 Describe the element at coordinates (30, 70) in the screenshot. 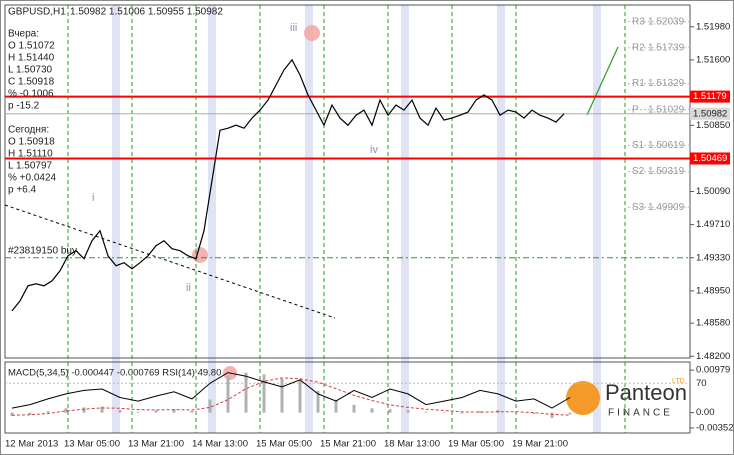

I see `info: L 1.50730` at that location.